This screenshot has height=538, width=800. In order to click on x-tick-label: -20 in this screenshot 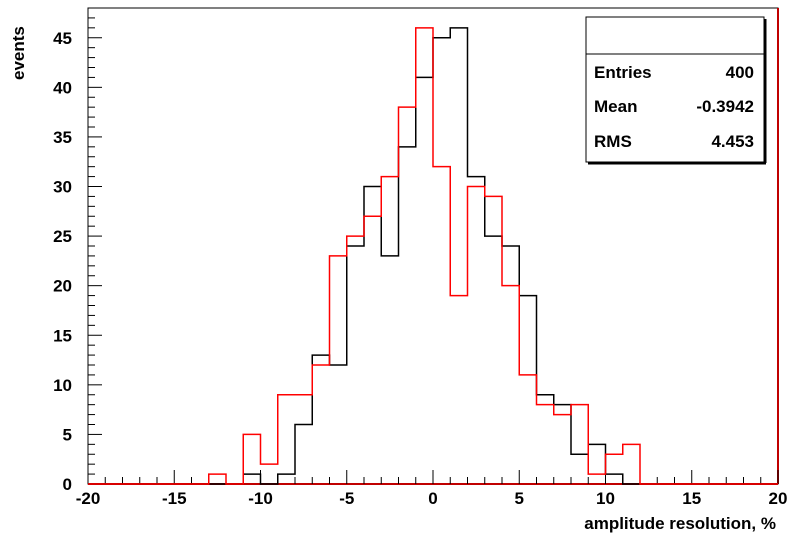, I will do `click(88, 498)`.